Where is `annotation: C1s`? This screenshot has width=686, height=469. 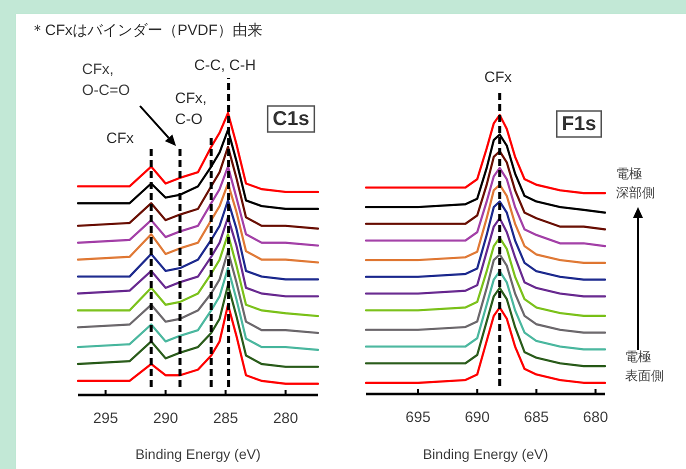
annotation: C1s is located at coordinates (291, 119).